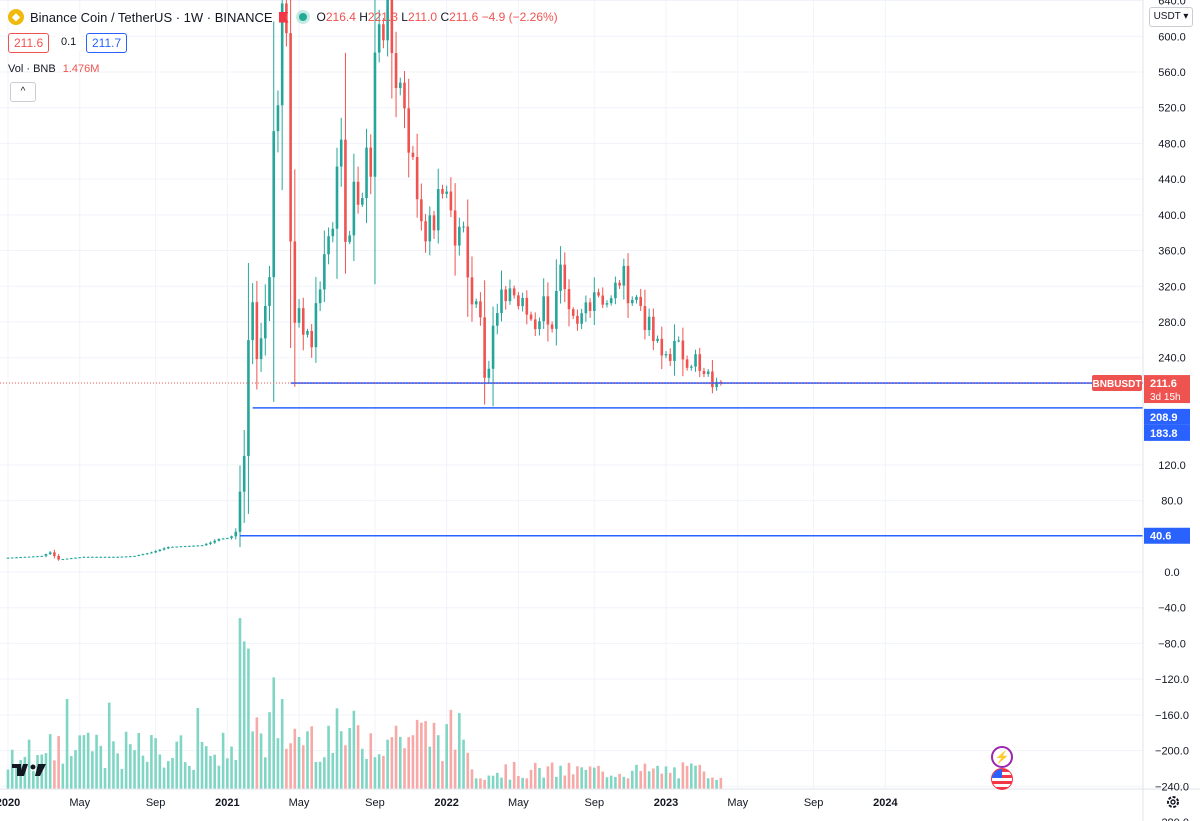 The height and width of the screenshot is (821, 1200). Describe the element at coordinates (1002, 757) in the screenshot. I see `lightning-icon: ⚡` at that location.